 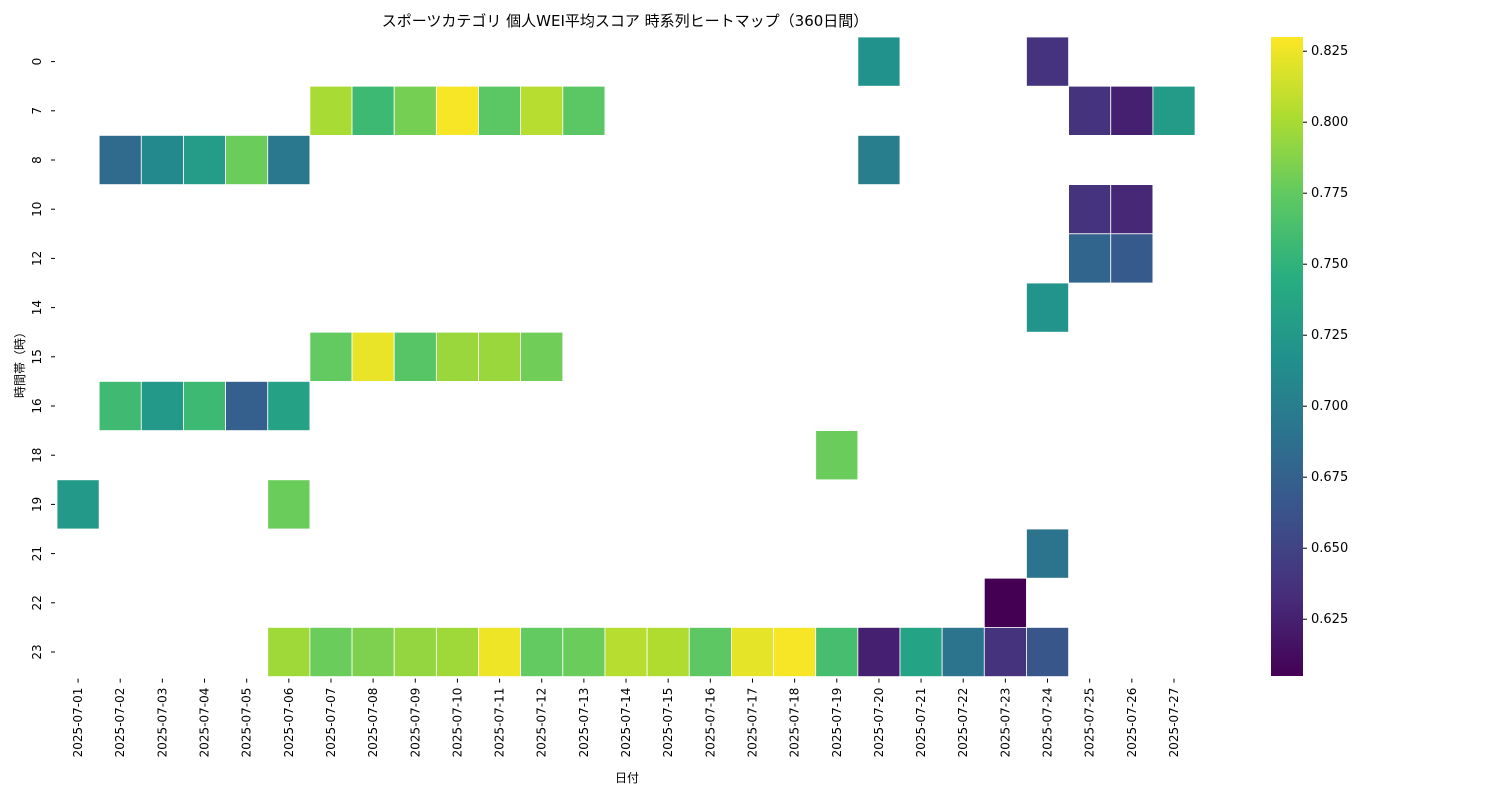 What do you see at coordinates (1005, 723) in the screenshot?
I see `x-tick-label: 2025-07-23` at bounding box center [1005, 723].